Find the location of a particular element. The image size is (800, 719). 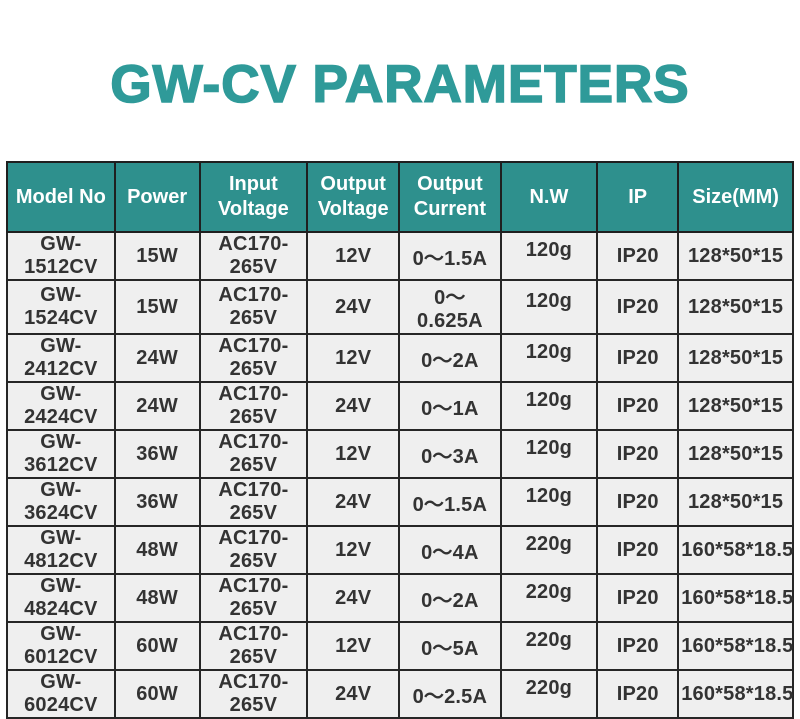

table-cell-output-current: 0～5A is located at coordinates (450, 646).